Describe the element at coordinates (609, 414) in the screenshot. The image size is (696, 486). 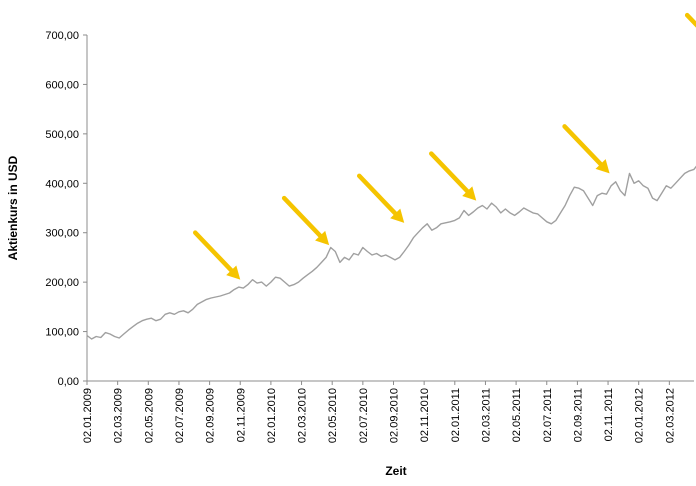
I see `x-tick-label: 02.11.2011` at that location.